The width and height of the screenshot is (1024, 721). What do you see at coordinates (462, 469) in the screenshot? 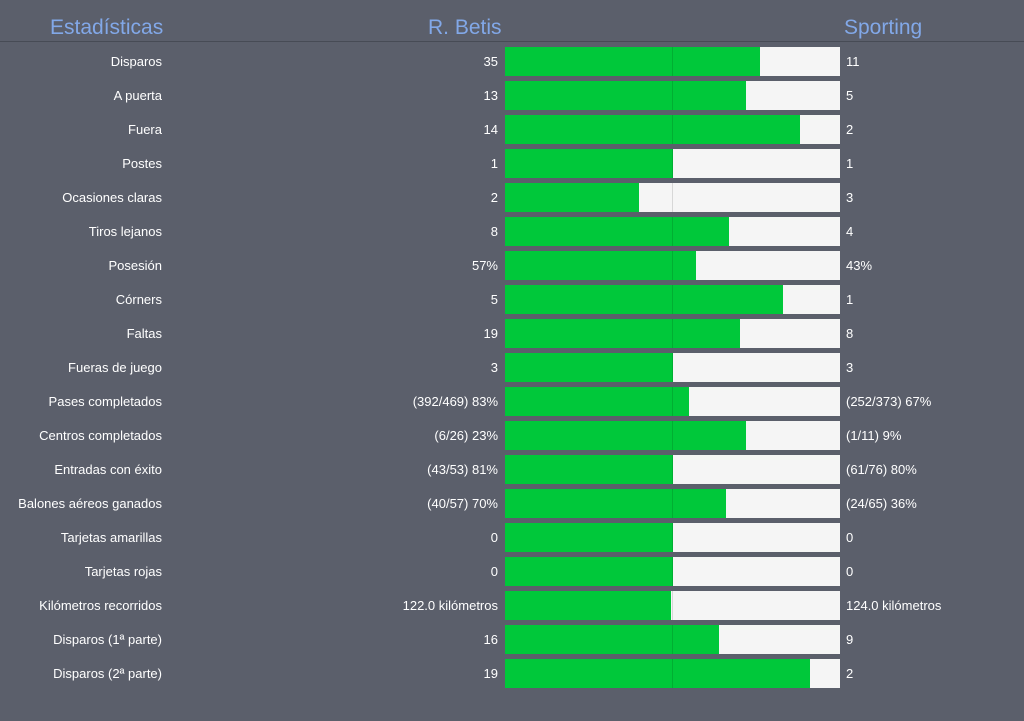
I see `home-value: (43/53) 81%` at bounding box center [462, 469].